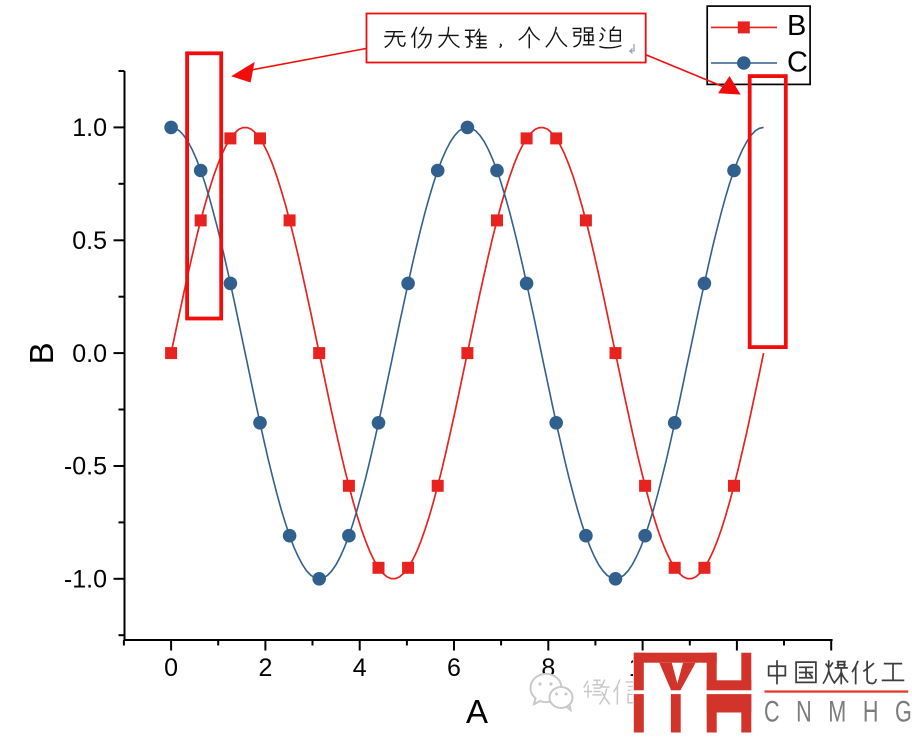 This screenshot has width=912, height=738. I want to click on svg-text: 6, so click(454, 668).